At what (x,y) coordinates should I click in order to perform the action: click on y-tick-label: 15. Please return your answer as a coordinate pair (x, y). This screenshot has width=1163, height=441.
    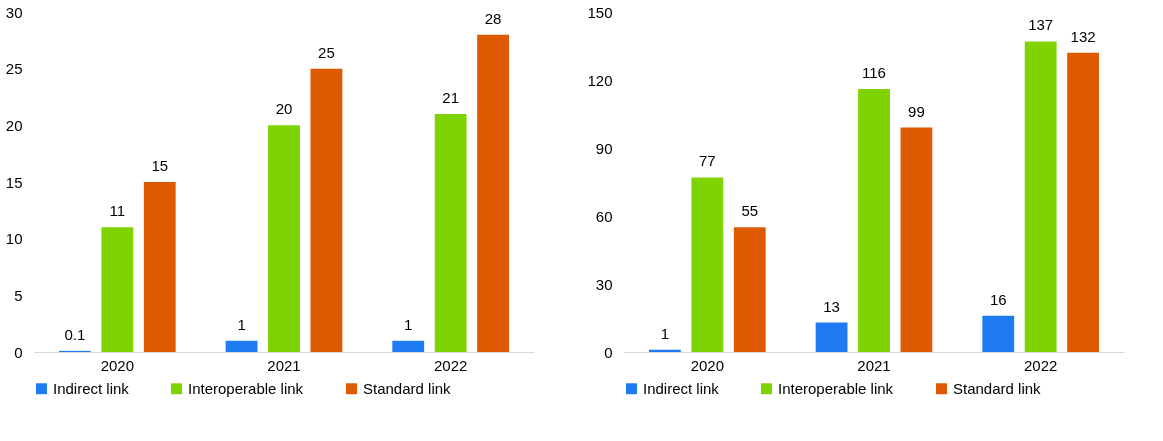
    Looking at the image, I should click on (14, 182).